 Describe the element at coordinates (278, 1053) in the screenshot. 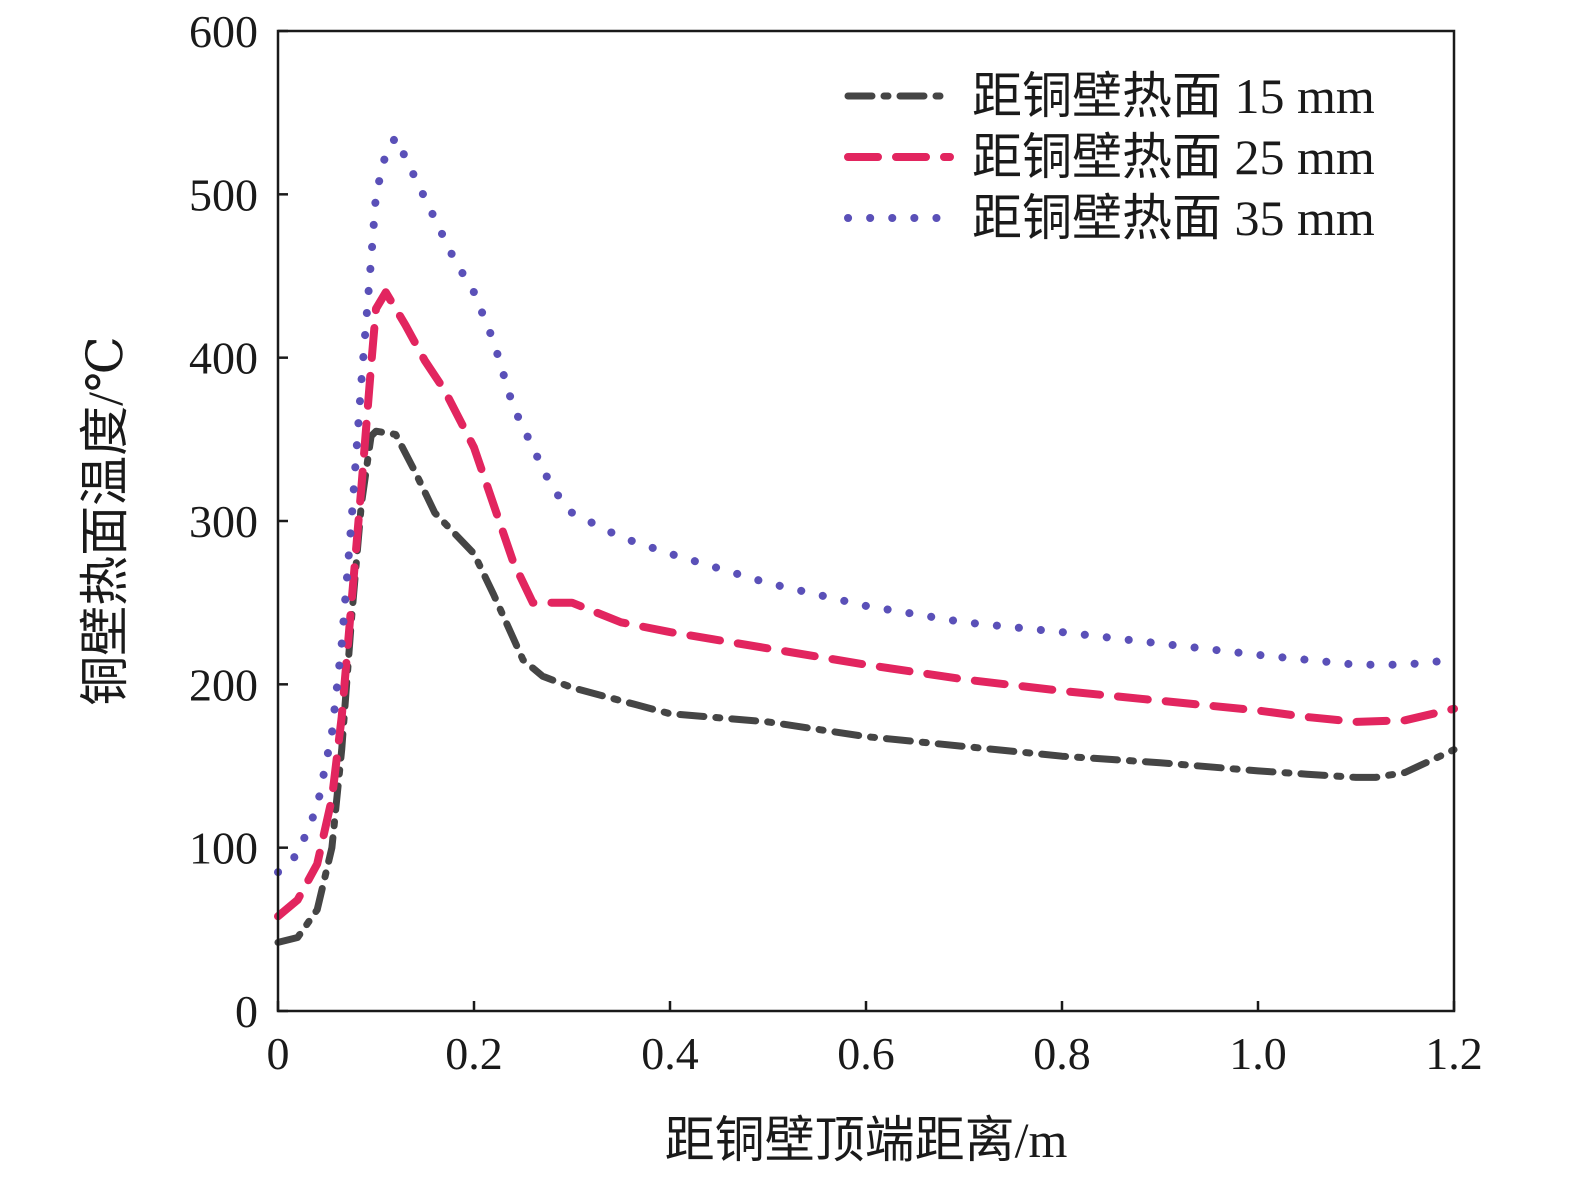

I see `x-tick-label: 0` at that location.